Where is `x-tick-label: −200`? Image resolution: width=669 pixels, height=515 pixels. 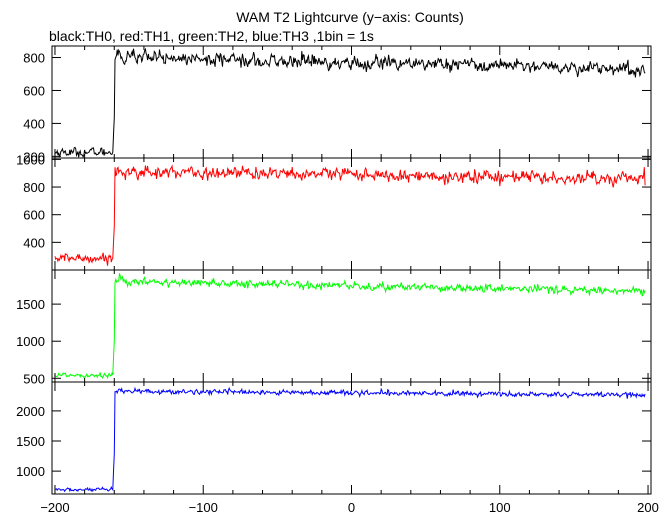 x-tick-label: −200 is located at coordinates (54, 507).